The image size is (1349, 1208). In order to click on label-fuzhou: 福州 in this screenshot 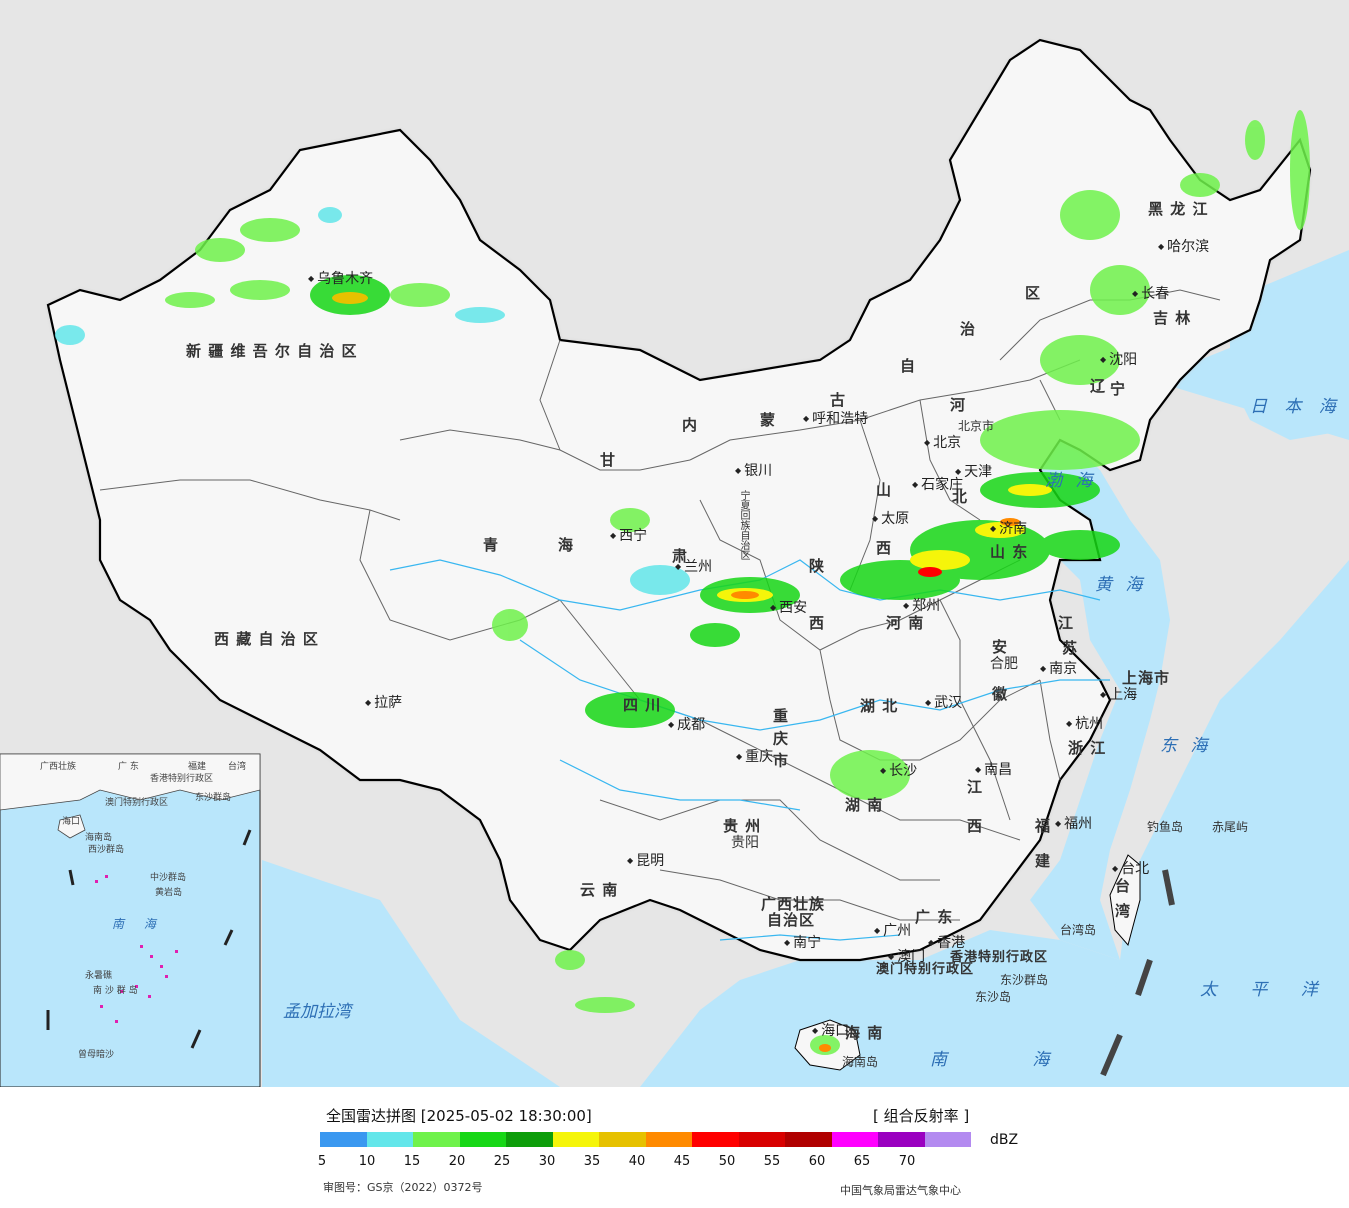, I will do `click(1073, 823)`.